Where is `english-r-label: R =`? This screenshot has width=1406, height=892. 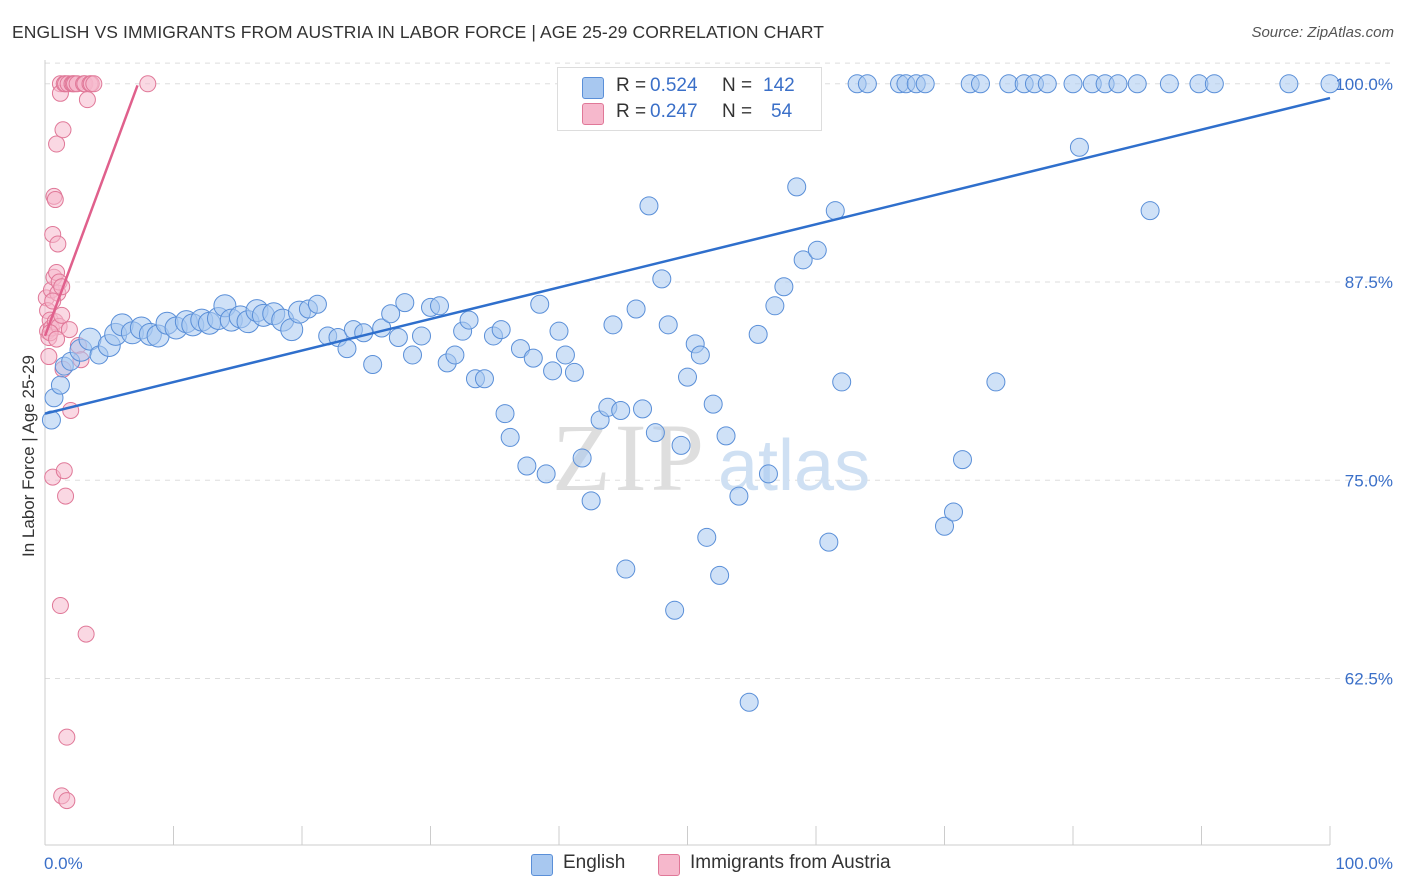 english-r-label: R = is located at coordinates (631, 85).